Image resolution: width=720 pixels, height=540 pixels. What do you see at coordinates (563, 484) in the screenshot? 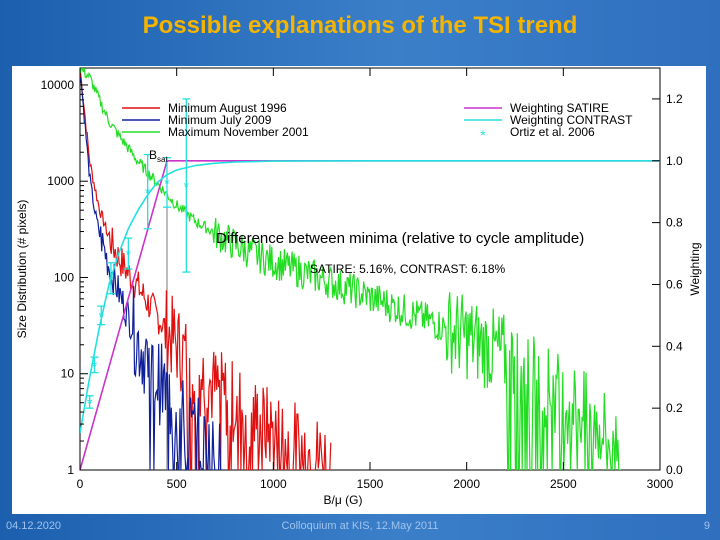
I see `x-tick-label: 2500` at bounding box center [563, 484].